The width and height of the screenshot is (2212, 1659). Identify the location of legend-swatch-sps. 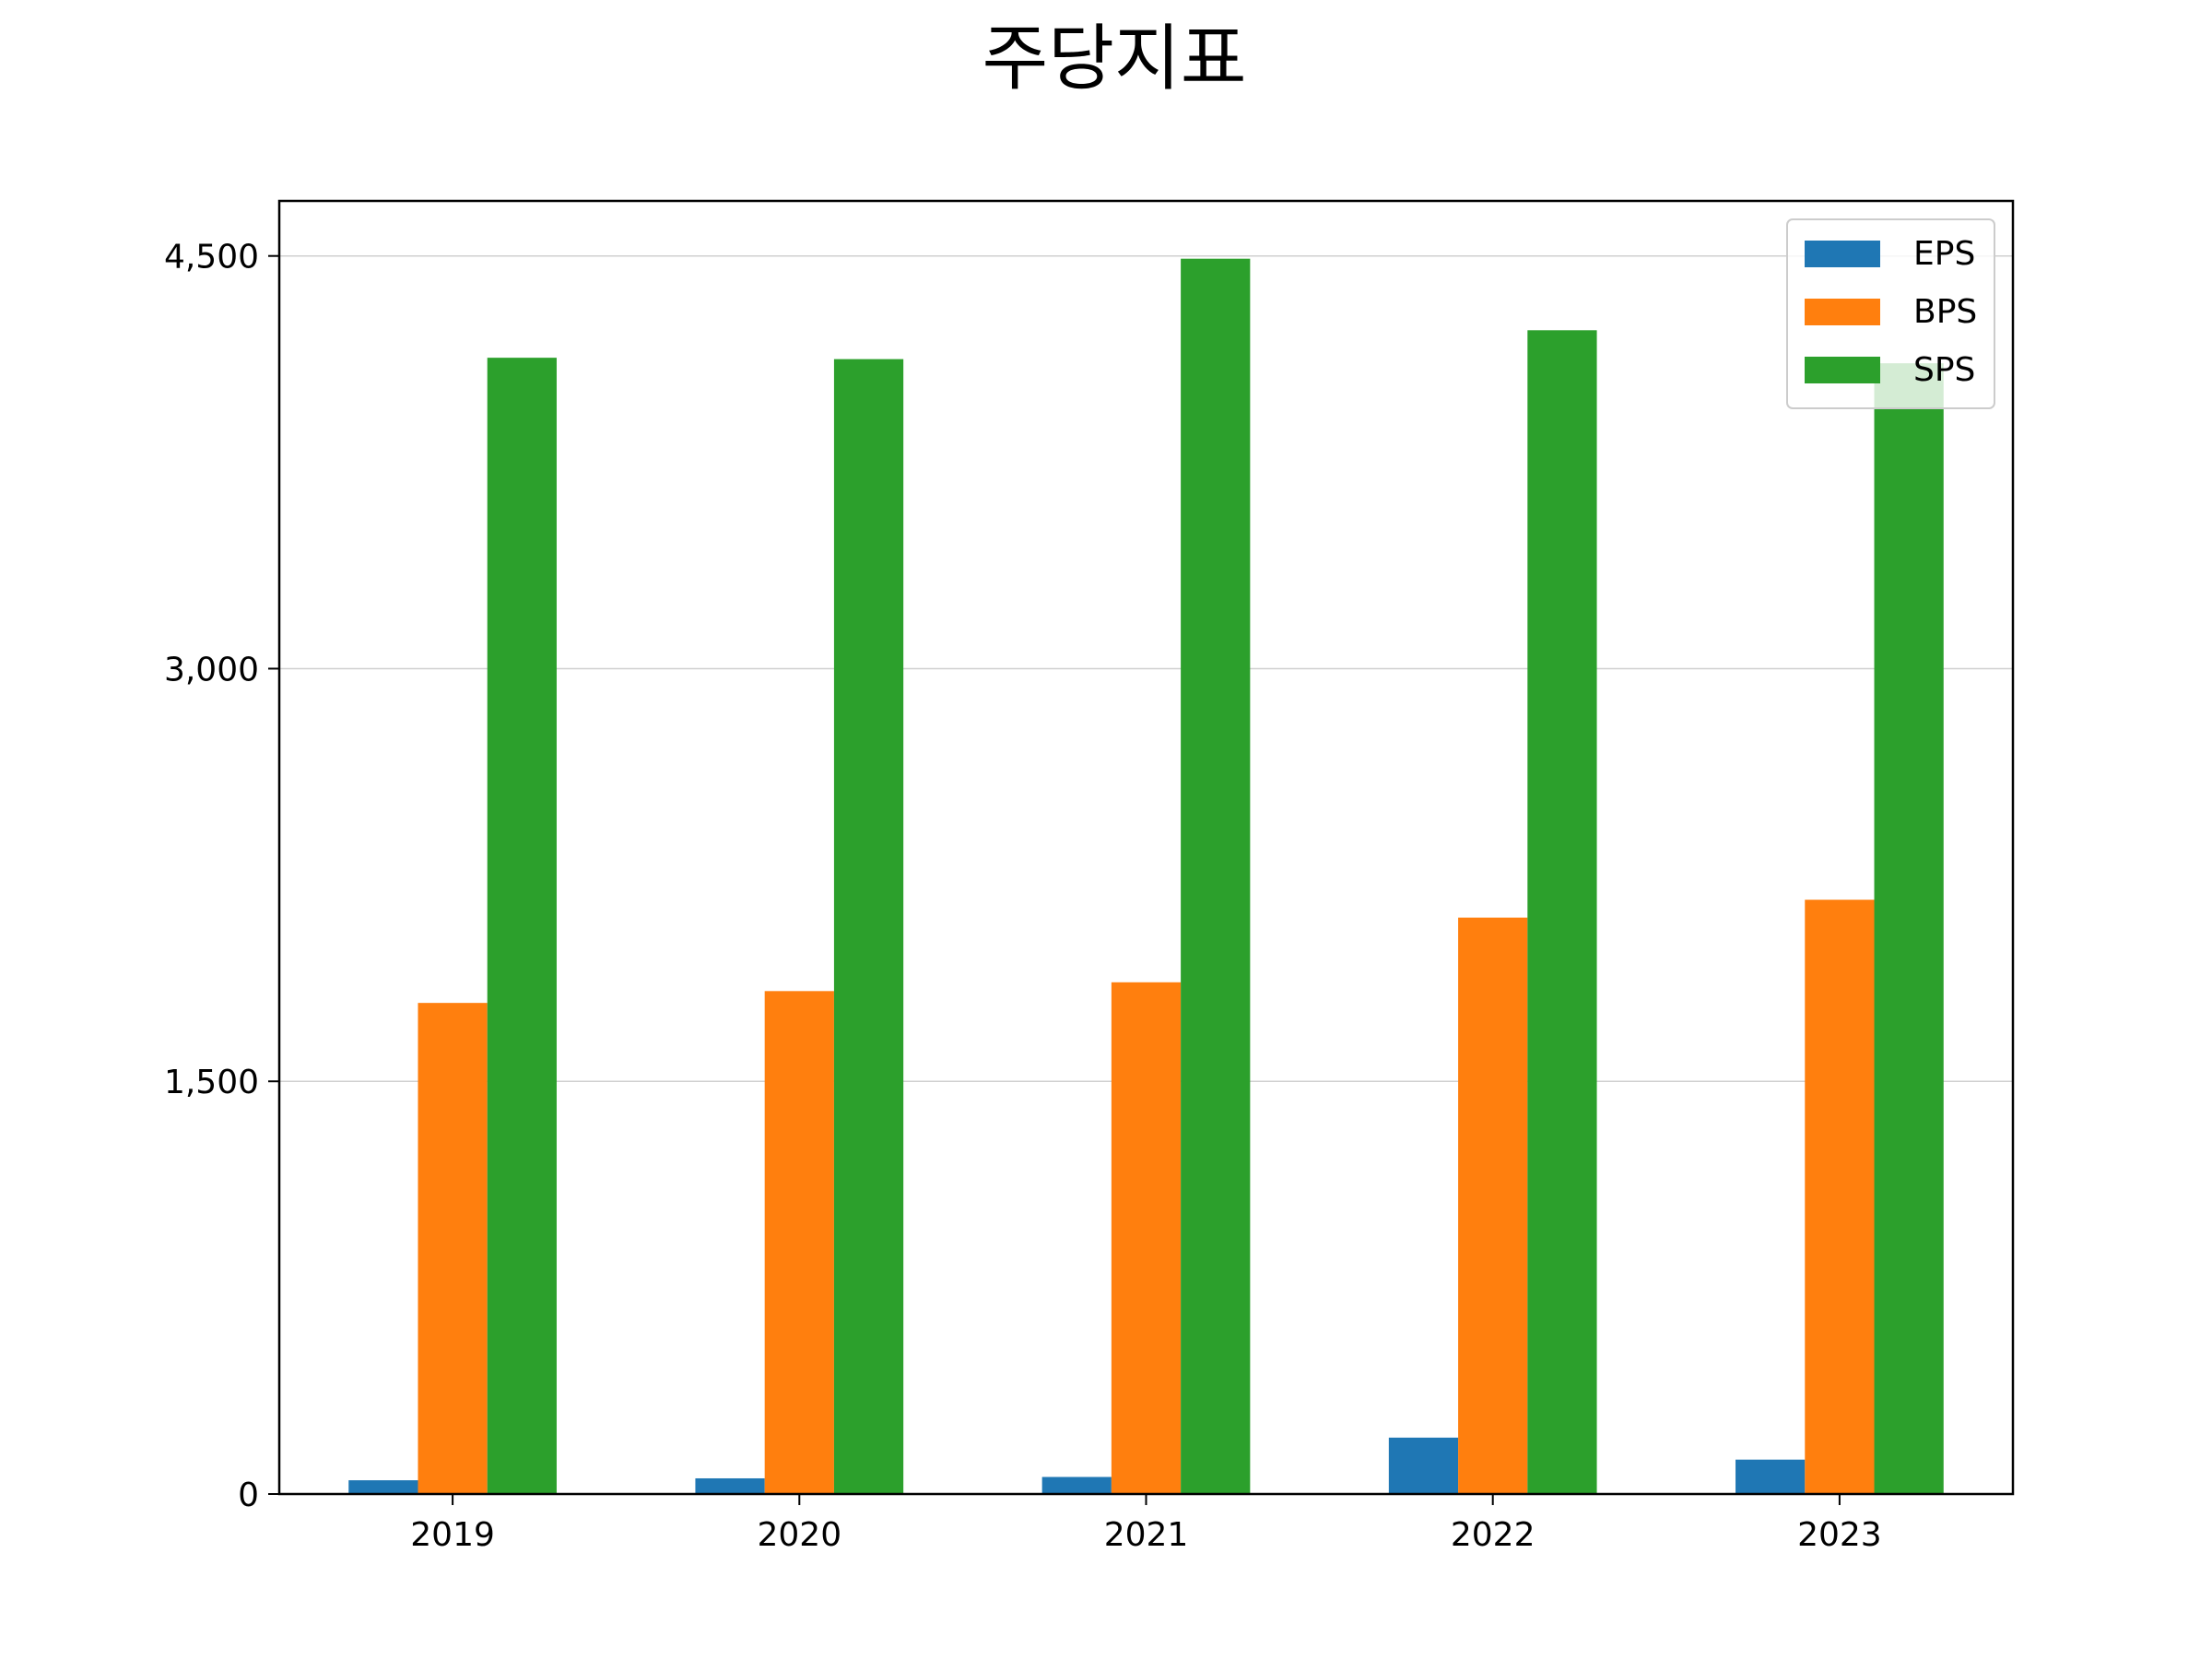
(1842, 370).